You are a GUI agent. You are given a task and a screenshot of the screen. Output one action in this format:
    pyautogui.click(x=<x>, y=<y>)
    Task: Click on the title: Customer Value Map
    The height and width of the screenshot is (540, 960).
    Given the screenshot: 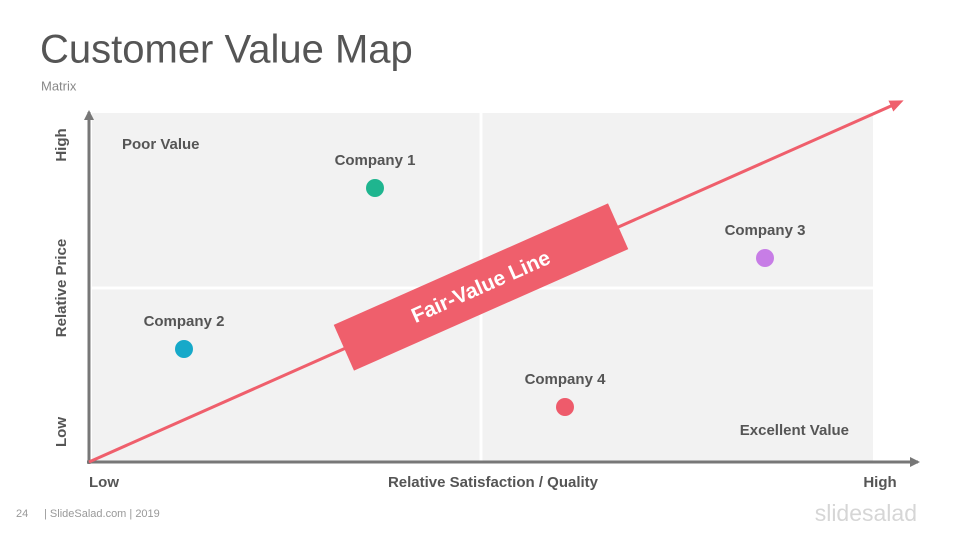 What is the action you would take?
    pyautogui.click(x=226, y=50)
    